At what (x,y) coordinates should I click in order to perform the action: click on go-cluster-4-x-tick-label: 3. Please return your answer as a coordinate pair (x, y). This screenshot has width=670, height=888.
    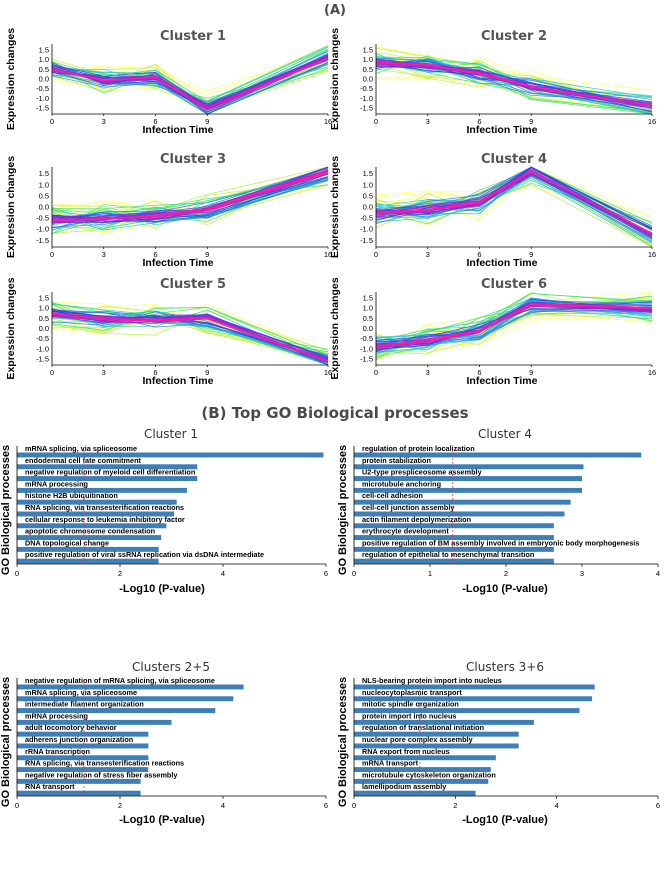
    Looking at the image, I should click on (582, 573).